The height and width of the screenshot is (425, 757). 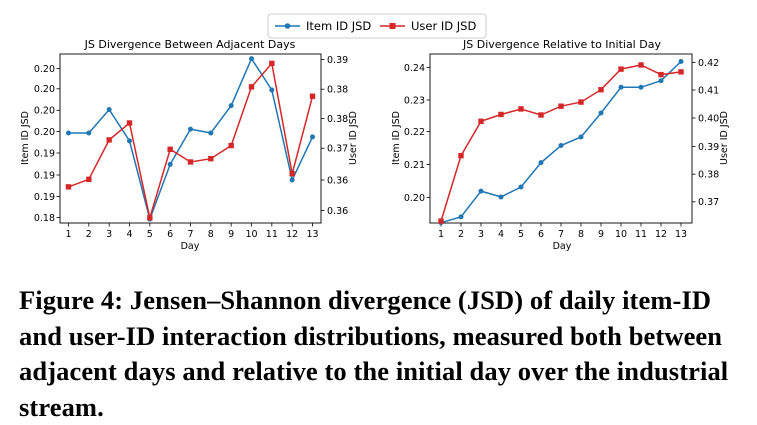 I want to click on legend-user-label: User ID JSD, so click(x=443, y=26).